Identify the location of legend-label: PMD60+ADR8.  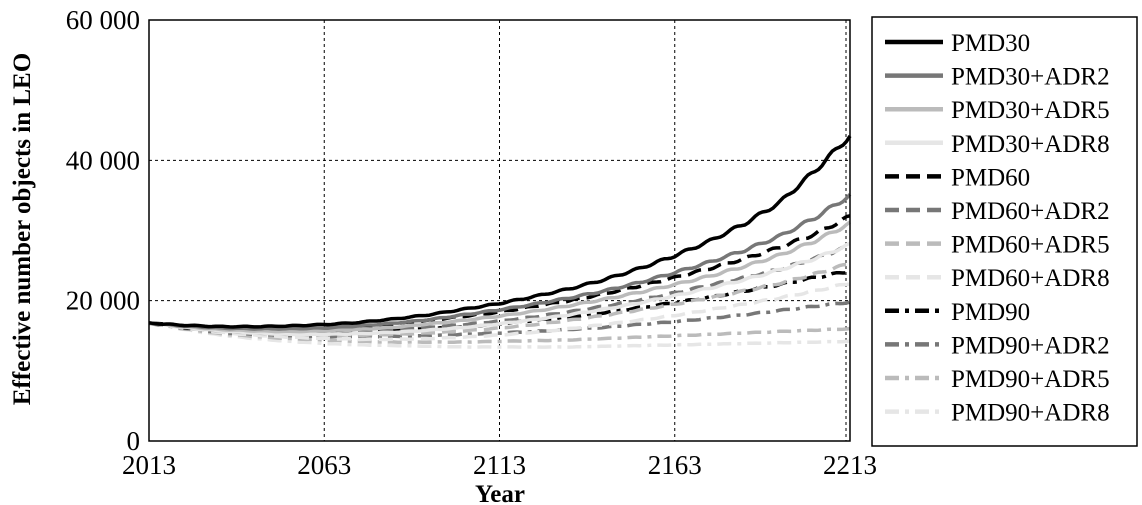
(1030, 278).